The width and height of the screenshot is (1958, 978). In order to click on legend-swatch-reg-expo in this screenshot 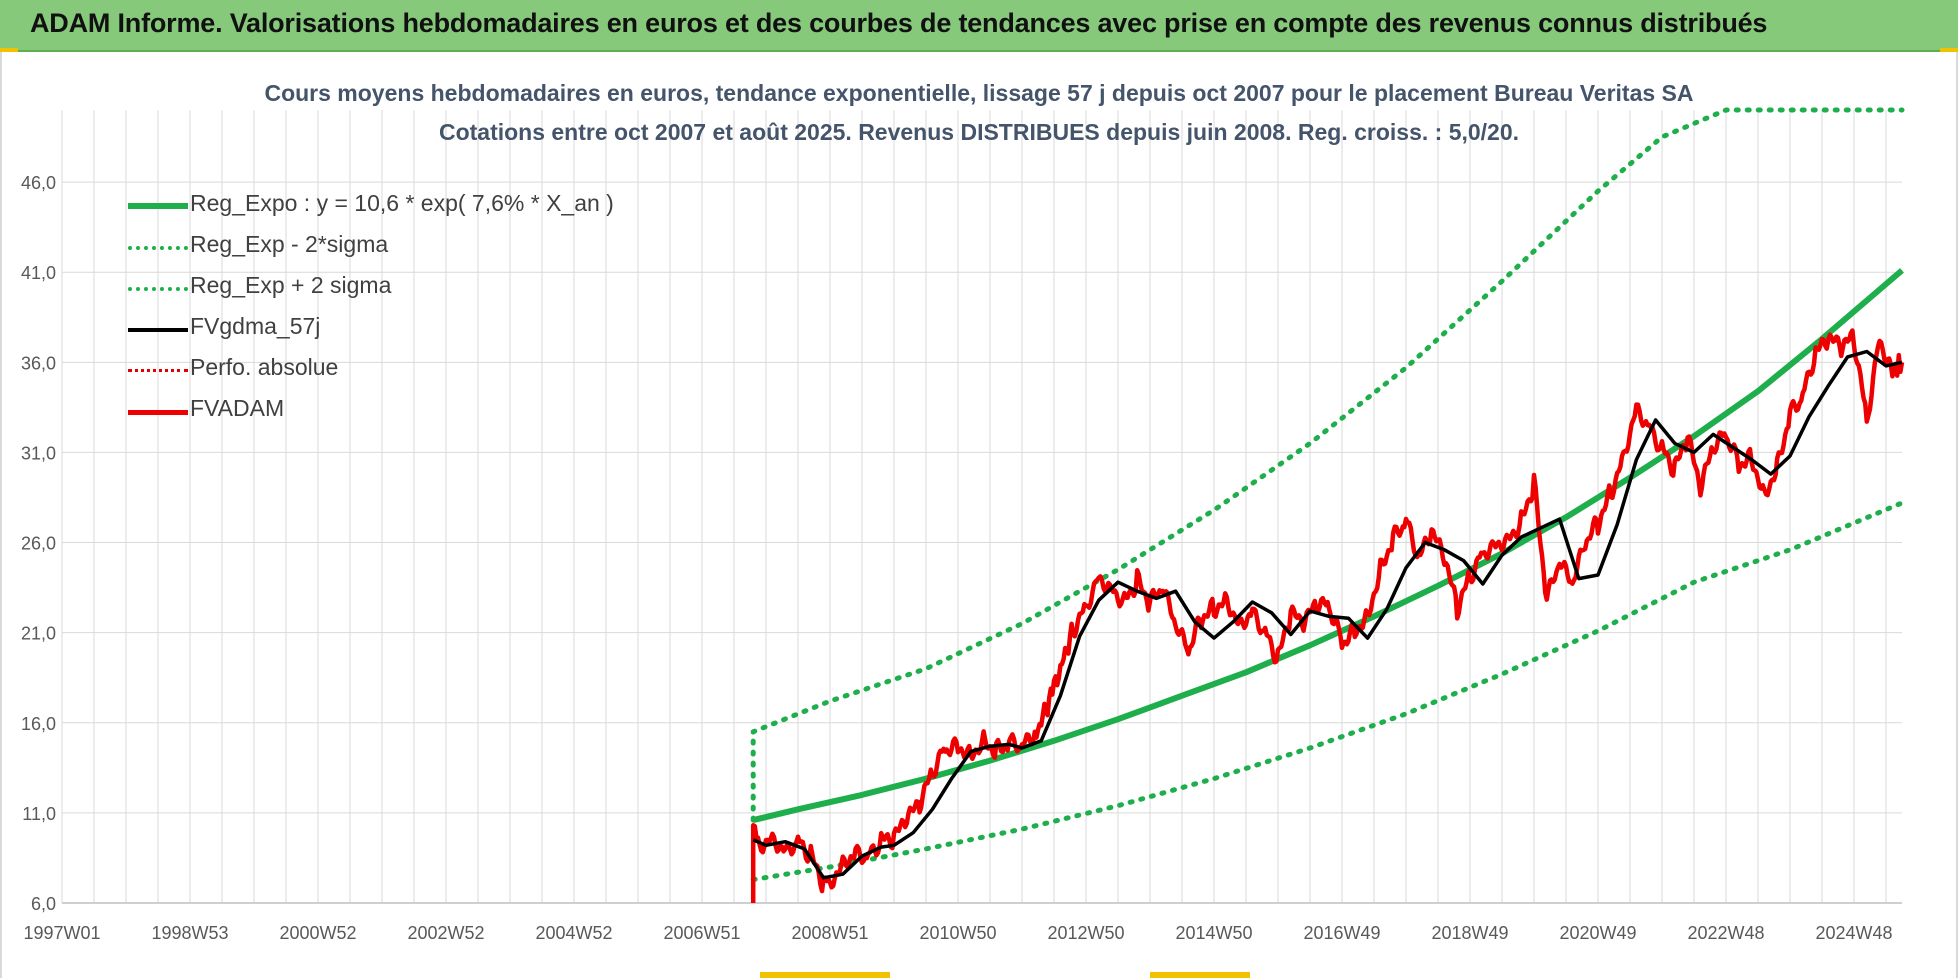, I will do `click(158, 206)`.